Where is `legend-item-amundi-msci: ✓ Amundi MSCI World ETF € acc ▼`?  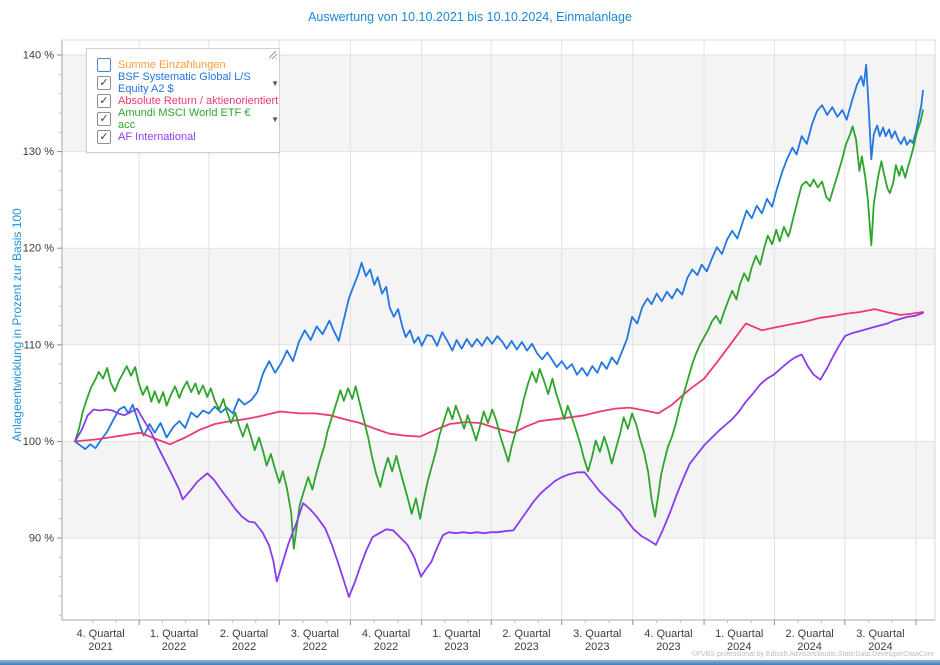
legend-item-amundi-msci: ✓ Amundi MSCI World ETF € acc ▼ is located at coordinates (183, 119).